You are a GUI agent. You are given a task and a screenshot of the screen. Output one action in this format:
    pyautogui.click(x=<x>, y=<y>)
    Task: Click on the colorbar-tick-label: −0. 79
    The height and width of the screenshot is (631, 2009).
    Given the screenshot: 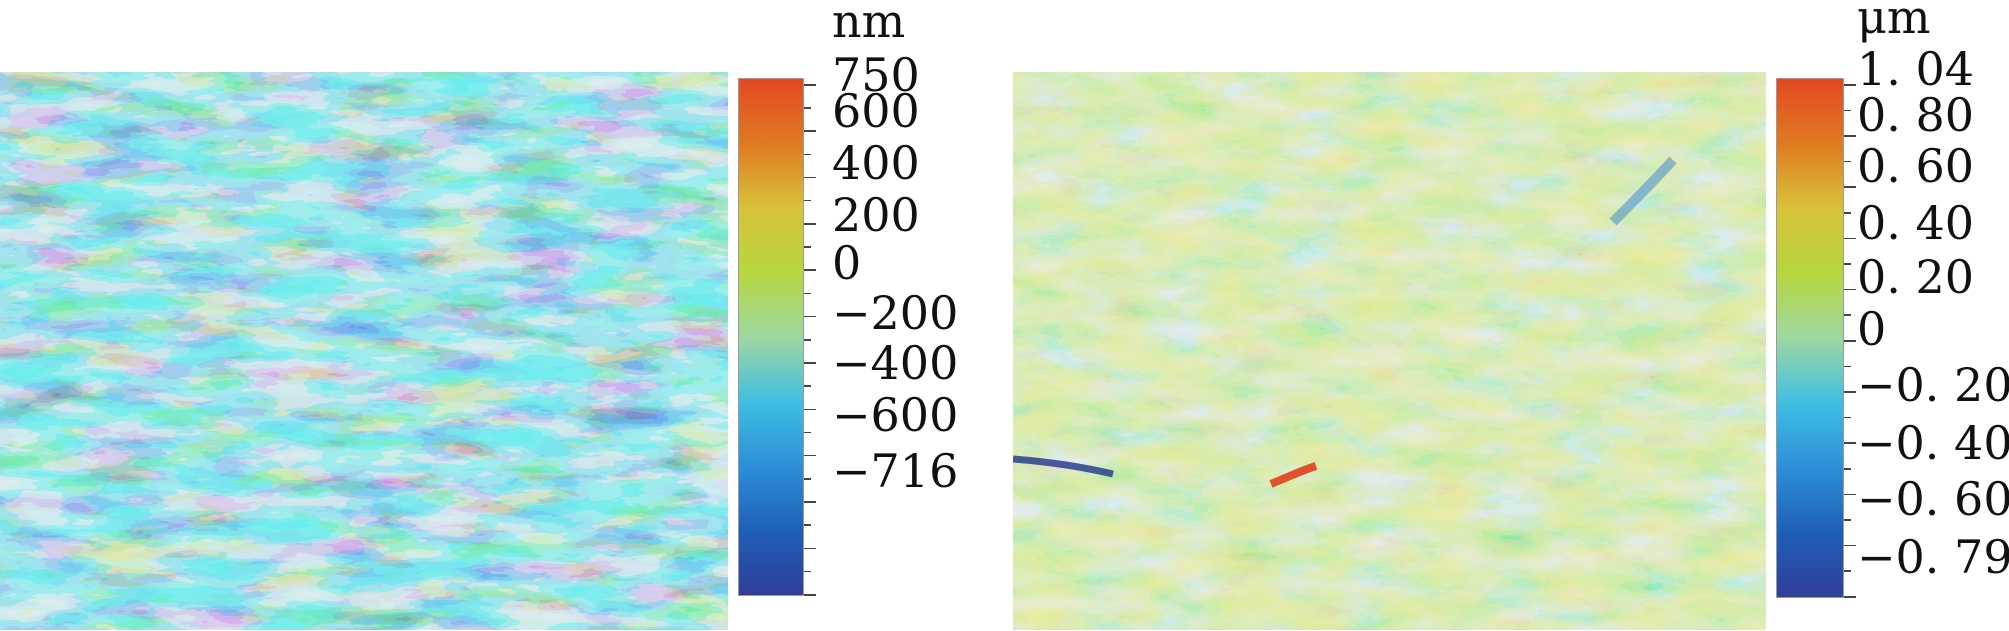 What is the action you would take?
    pyautogui.click(x=1933, y=557)
    